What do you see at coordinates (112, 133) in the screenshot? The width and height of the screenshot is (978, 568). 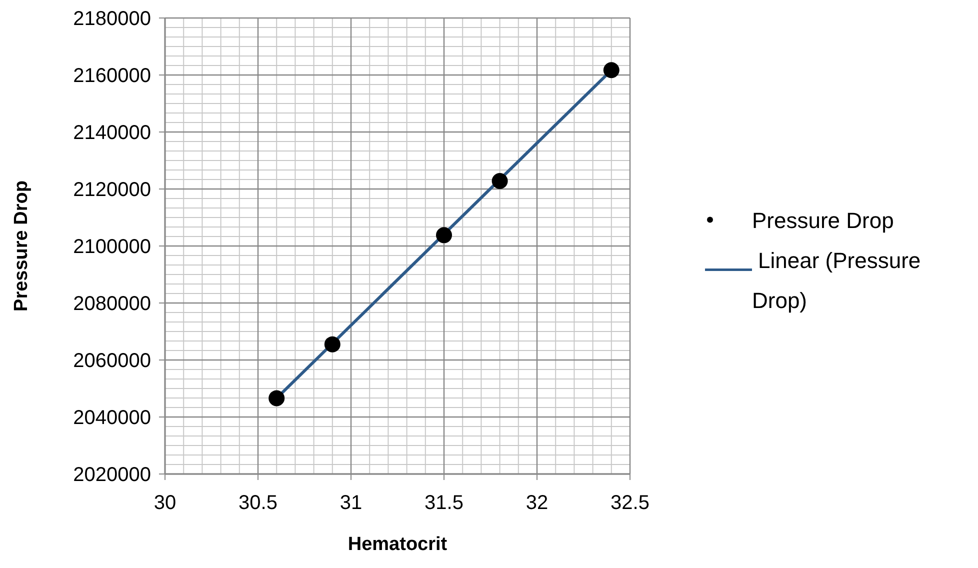 I see `y-tick-label: 2140000` at bounding box center [112, 133].